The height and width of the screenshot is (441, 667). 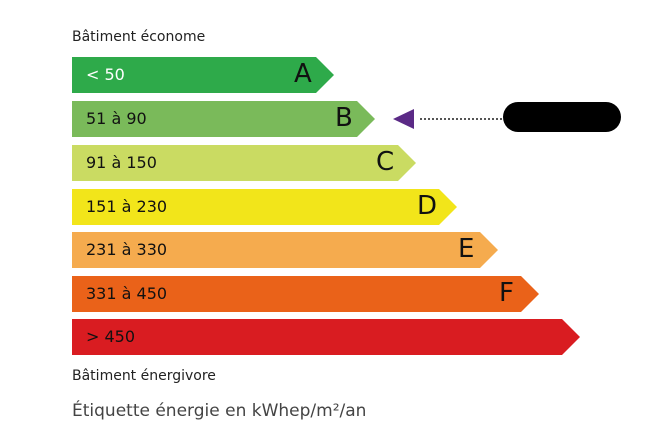 I want to click on class-range: 331 à 450, so click(x=127, y=293).